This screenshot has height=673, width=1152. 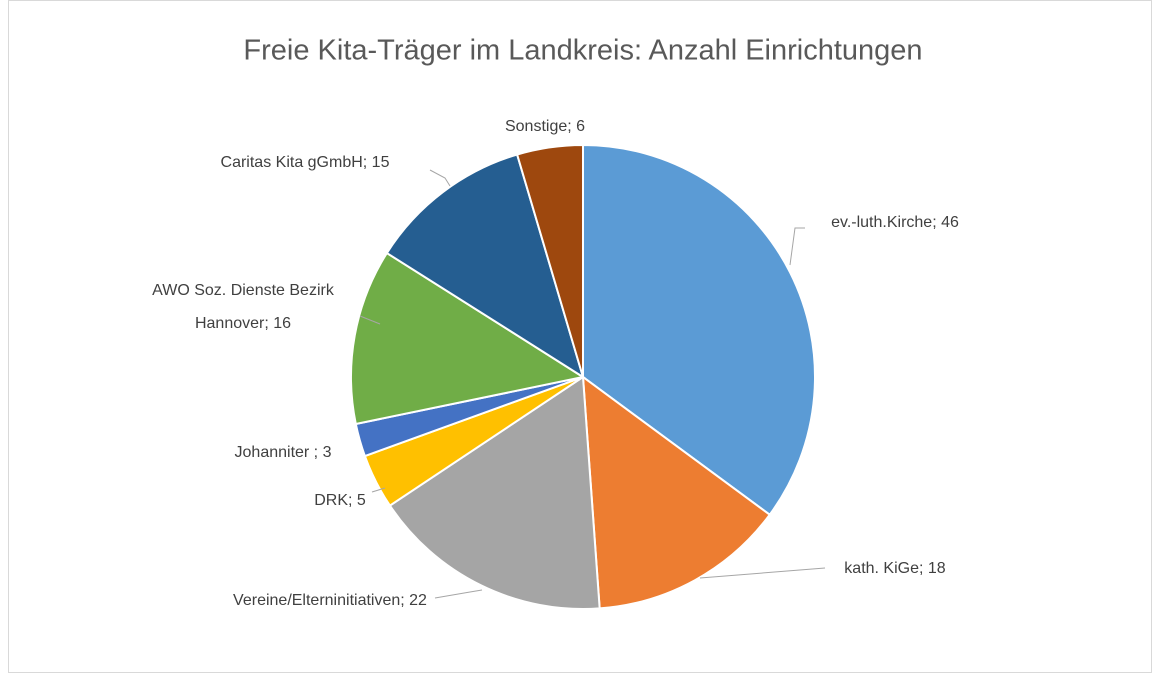 What do you see at coordinates (305, 162) in the screenshot?
I see `data-label: Caritas Kita gGmbH; 15` at bounding box center [305, 162].